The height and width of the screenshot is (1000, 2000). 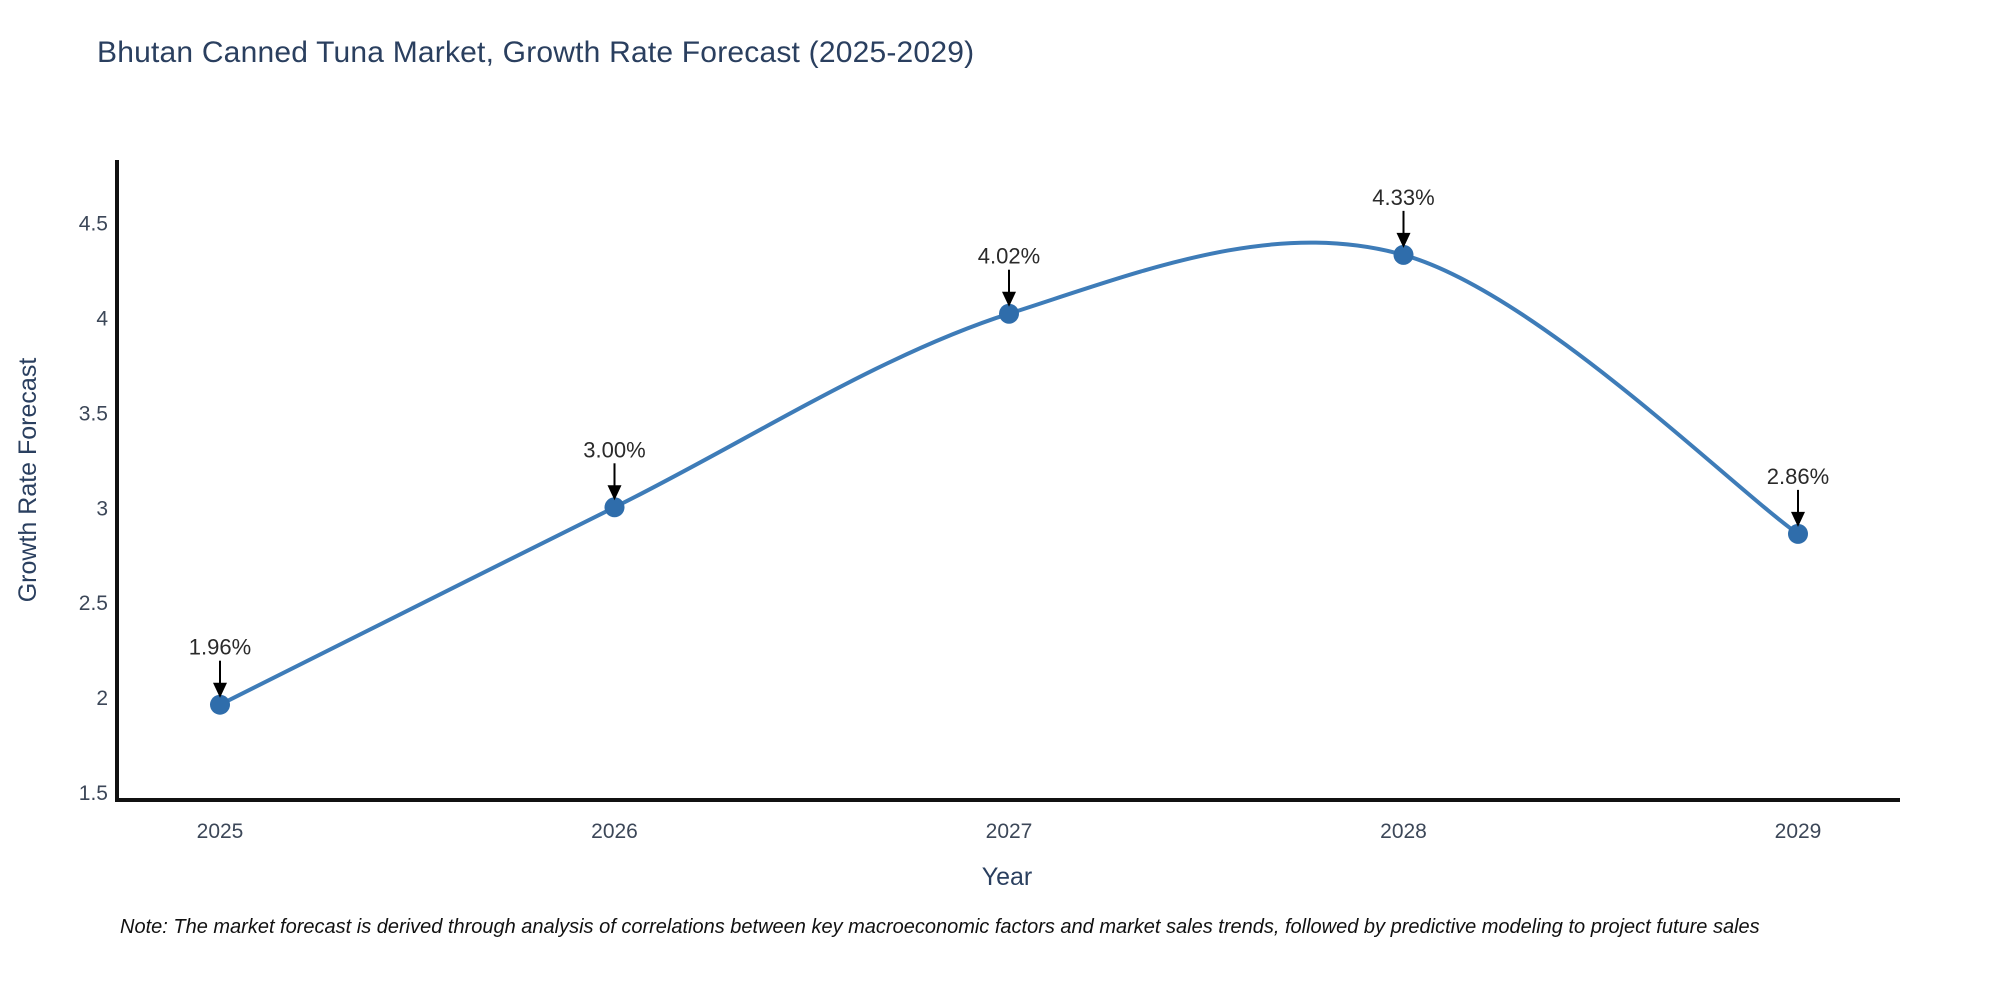 What do you see at coordinates (1009, 256) in the screenshot?
I see `point-annotation-label: 4.02%` at bounding box center [1009, 256].